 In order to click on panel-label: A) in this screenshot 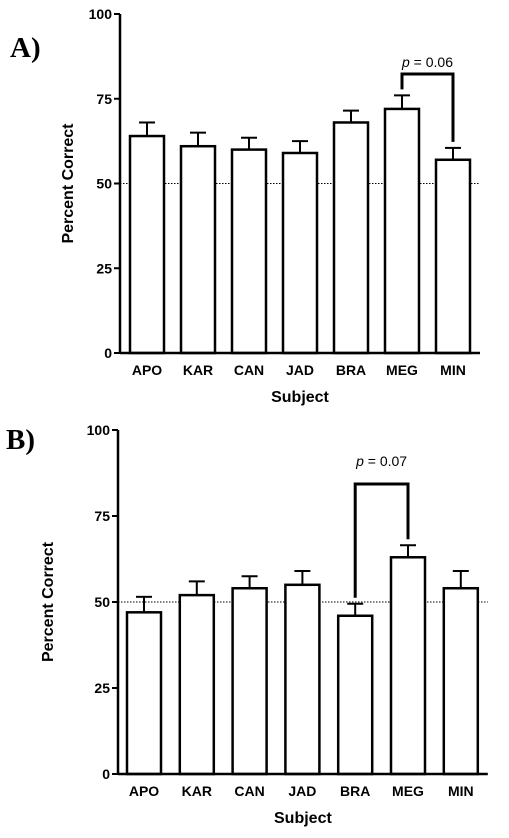, I will do `click(25, 48)`.